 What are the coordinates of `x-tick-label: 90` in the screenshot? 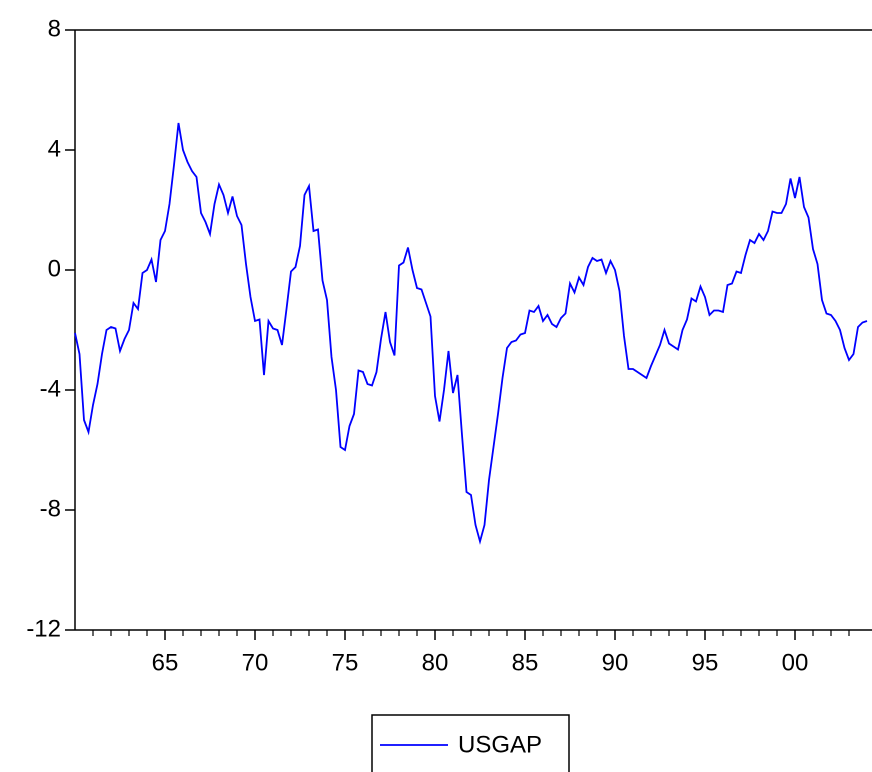 It's located at (615, 662).